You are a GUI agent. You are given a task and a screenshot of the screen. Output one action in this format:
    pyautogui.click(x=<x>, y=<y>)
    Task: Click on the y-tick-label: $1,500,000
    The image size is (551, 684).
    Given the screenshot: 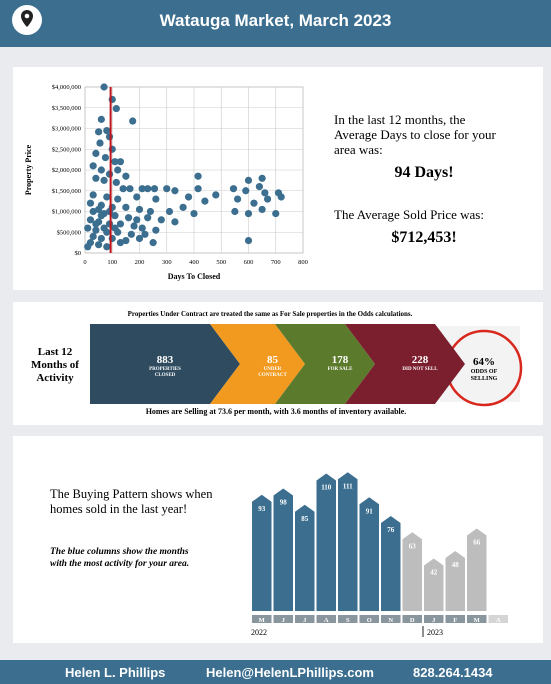 What is the action you would take?
    pyautogui.click(x=66, y=191)
    